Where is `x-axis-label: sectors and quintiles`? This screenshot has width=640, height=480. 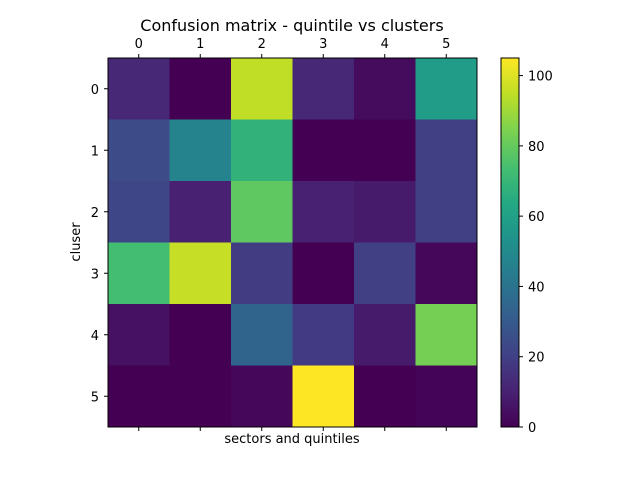
x-axis-label: sectors and quintiles is located at coordinates (291, 439).